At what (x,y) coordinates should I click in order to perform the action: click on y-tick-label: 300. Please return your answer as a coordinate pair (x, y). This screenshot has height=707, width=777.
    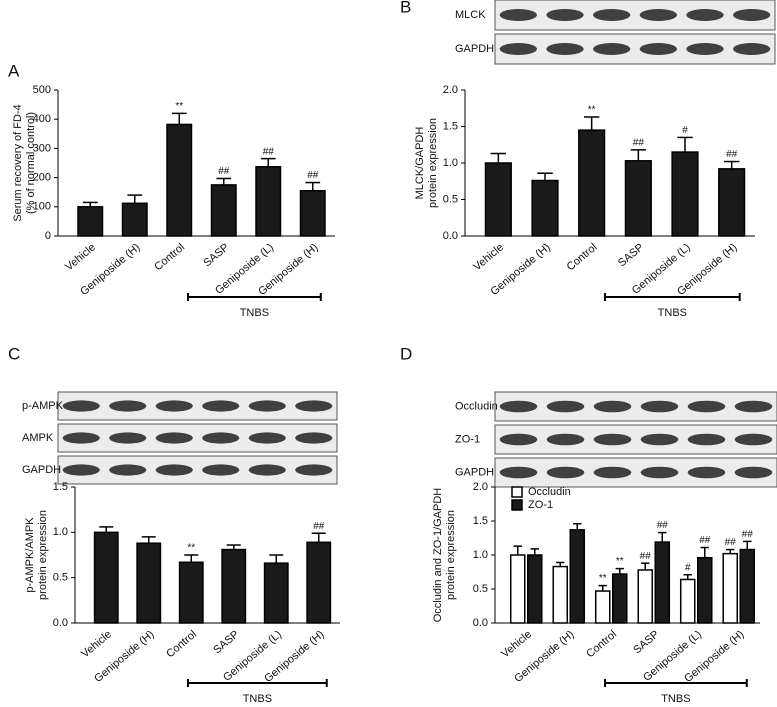
    Looking at the image, I should click on (42, 148).